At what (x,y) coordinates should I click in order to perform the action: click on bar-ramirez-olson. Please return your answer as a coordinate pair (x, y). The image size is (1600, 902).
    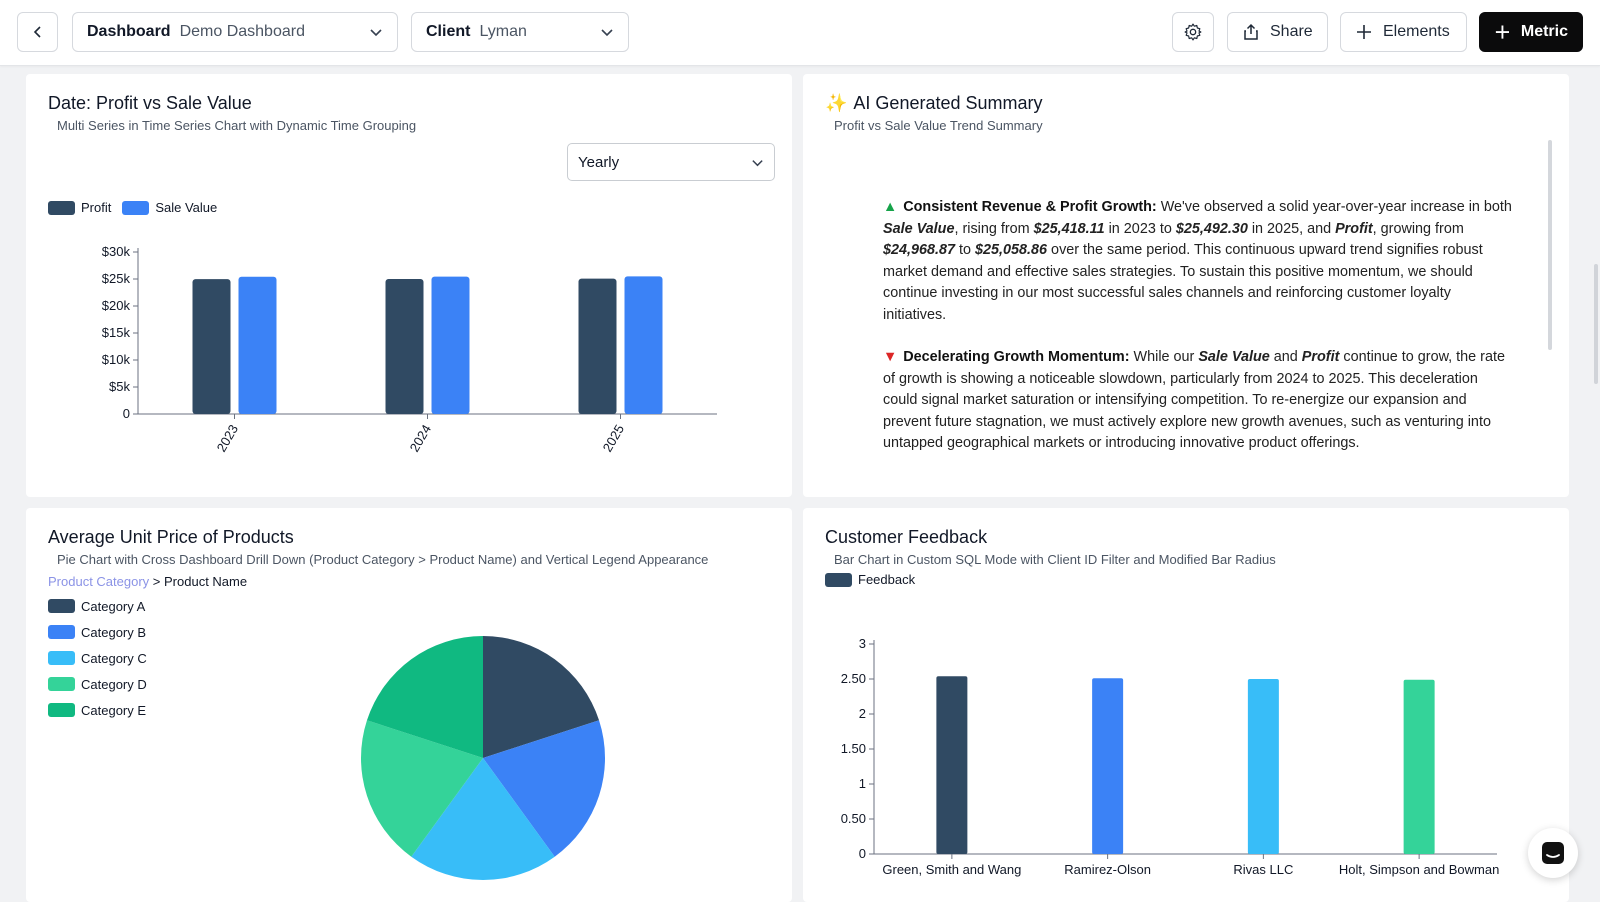
    Looking at the image, I should click on (1108, 766).